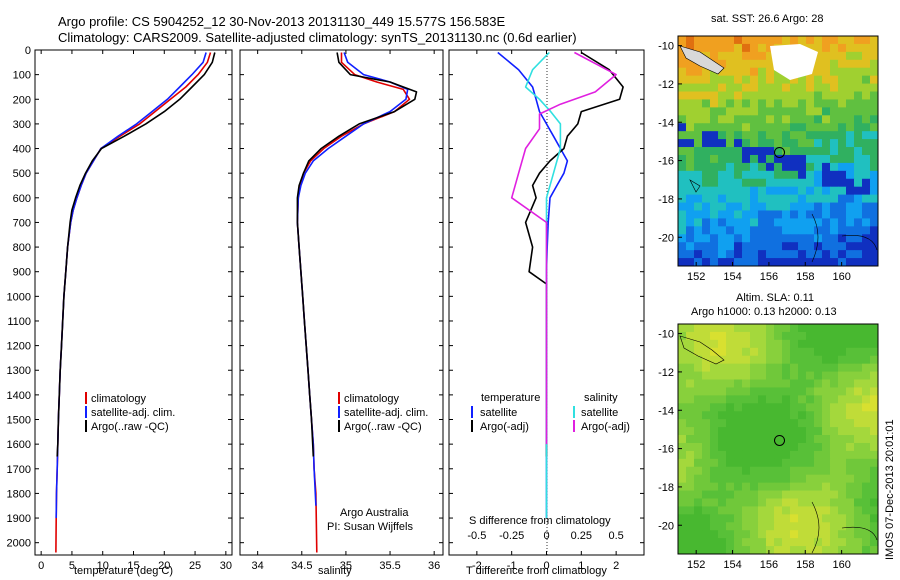  I want to click on legend-t-argo-swatch, so click(472, 426).